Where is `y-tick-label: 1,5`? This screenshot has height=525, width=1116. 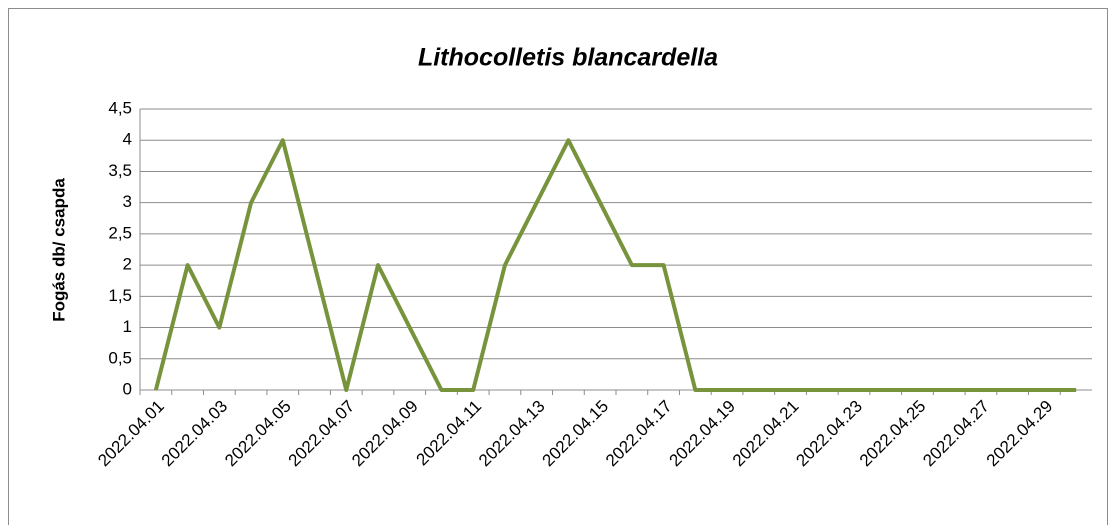 y-tick-label: 1,5 is located at coordinates (120, 295).